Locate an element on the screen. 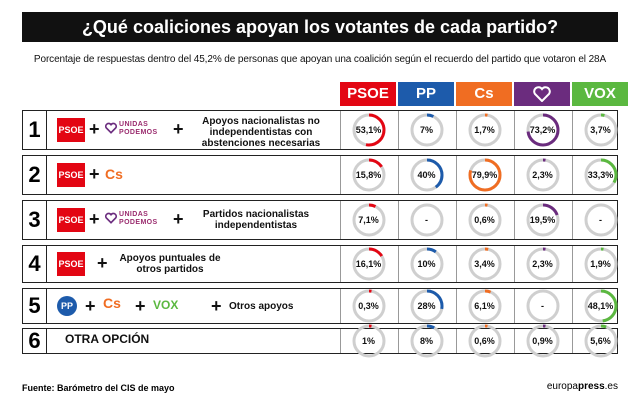  value-label: 28% is located at coordinates (426, 306).